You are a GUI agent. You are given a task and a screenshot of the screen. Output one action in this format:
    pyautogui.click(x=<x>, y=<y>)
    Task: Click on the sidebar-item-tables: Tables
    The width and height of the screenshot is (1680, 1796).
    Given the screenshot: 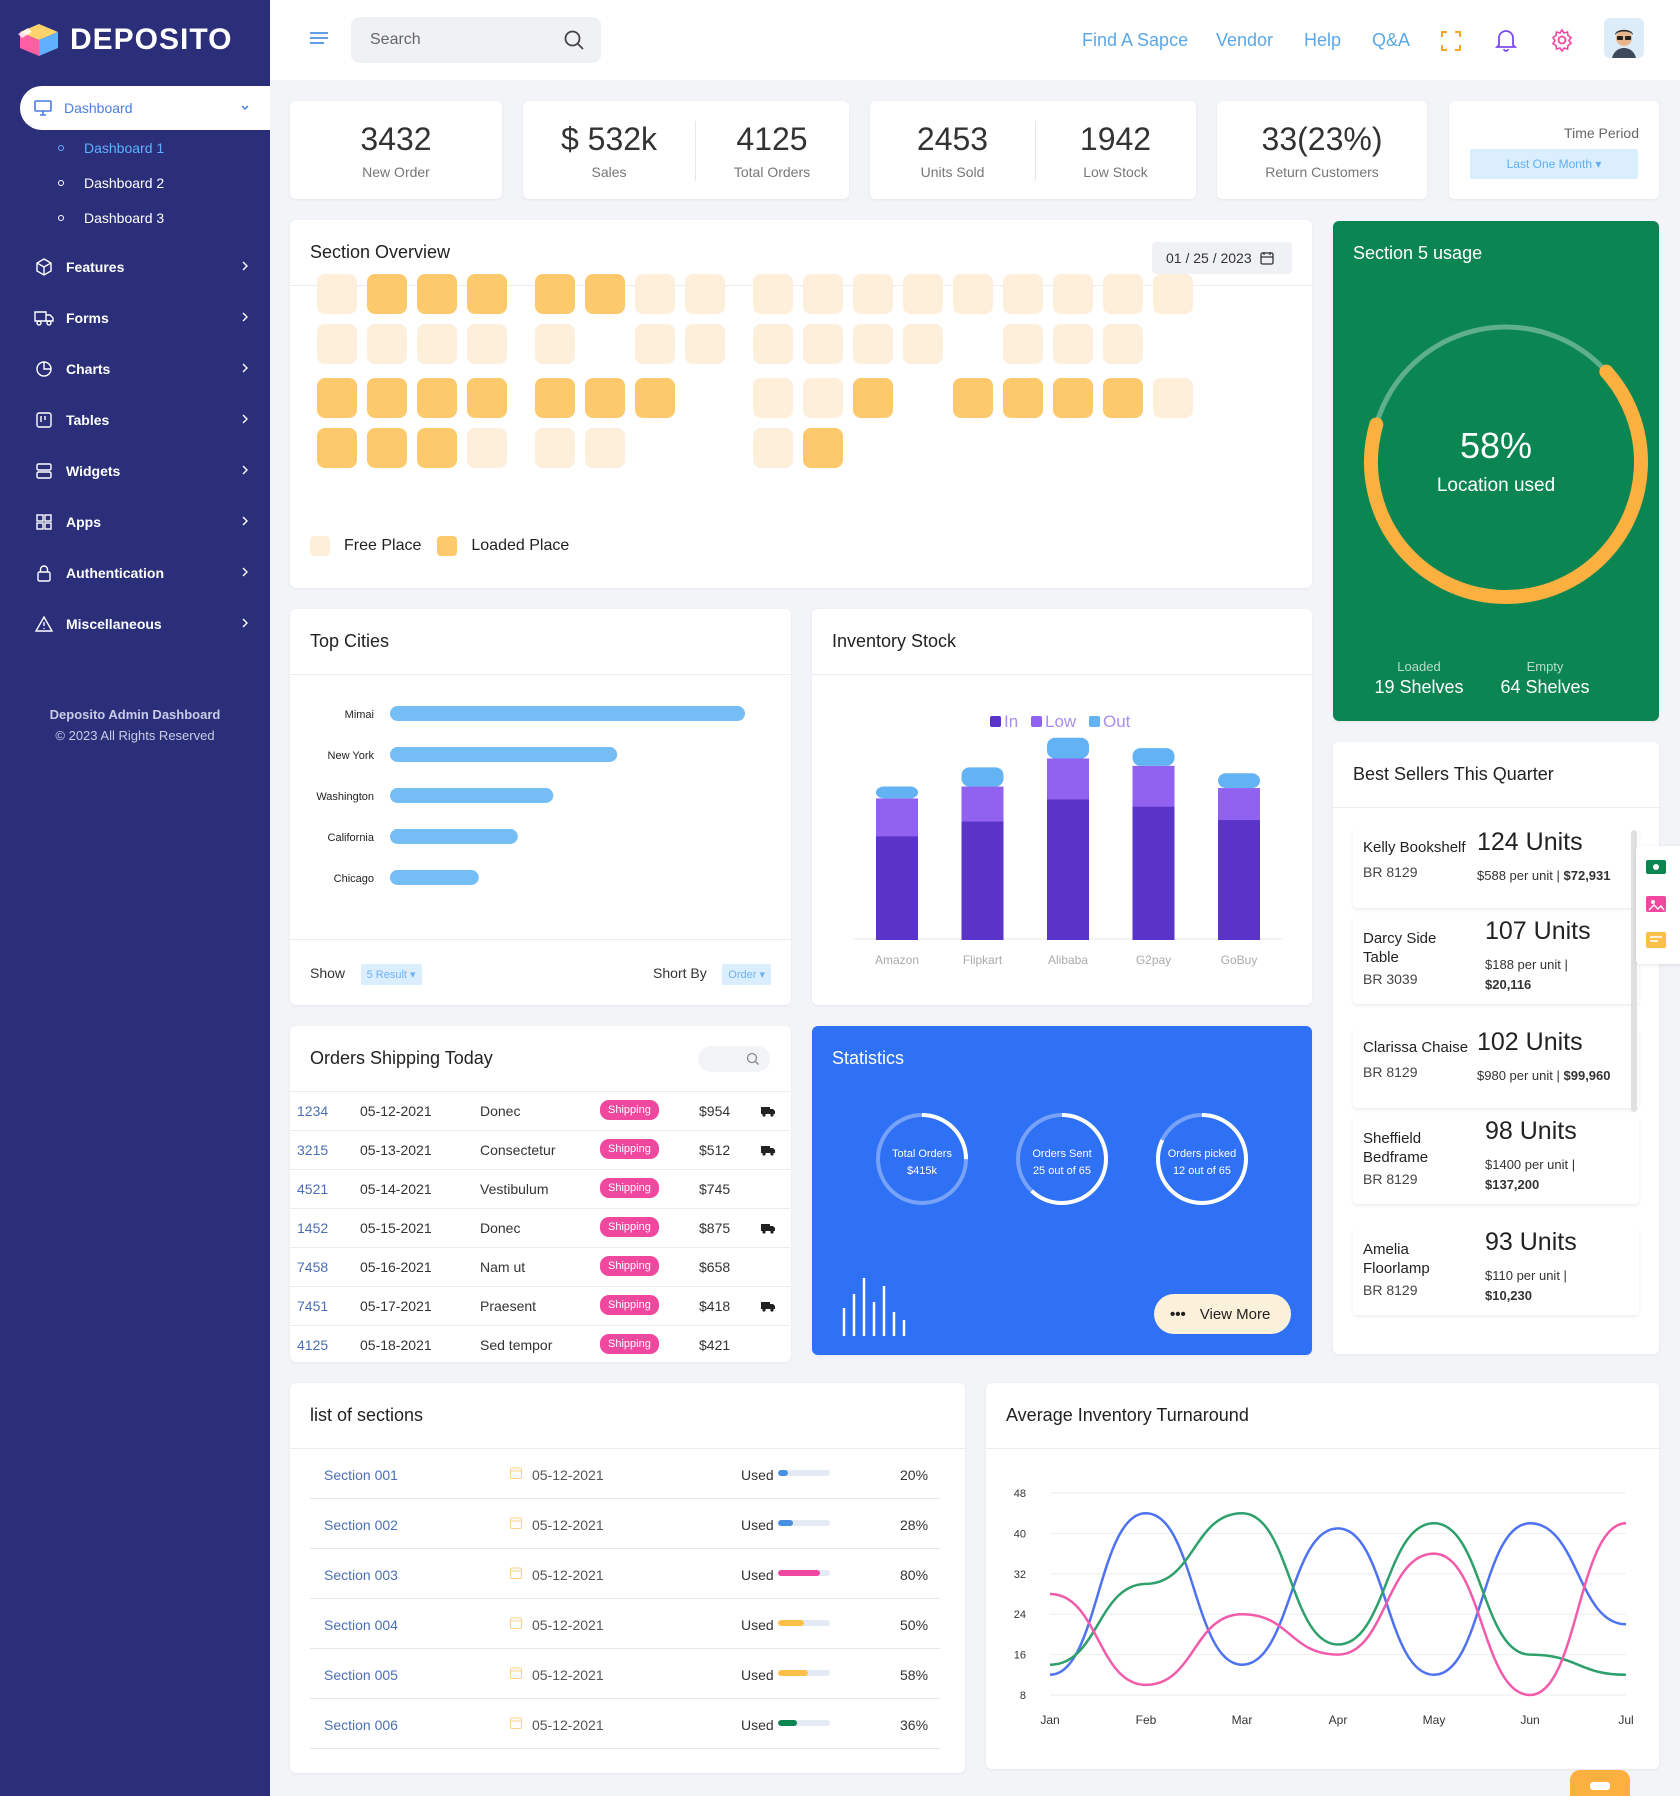 What is the action you would take?
    pyautogui.click(x=135, y=419)
    